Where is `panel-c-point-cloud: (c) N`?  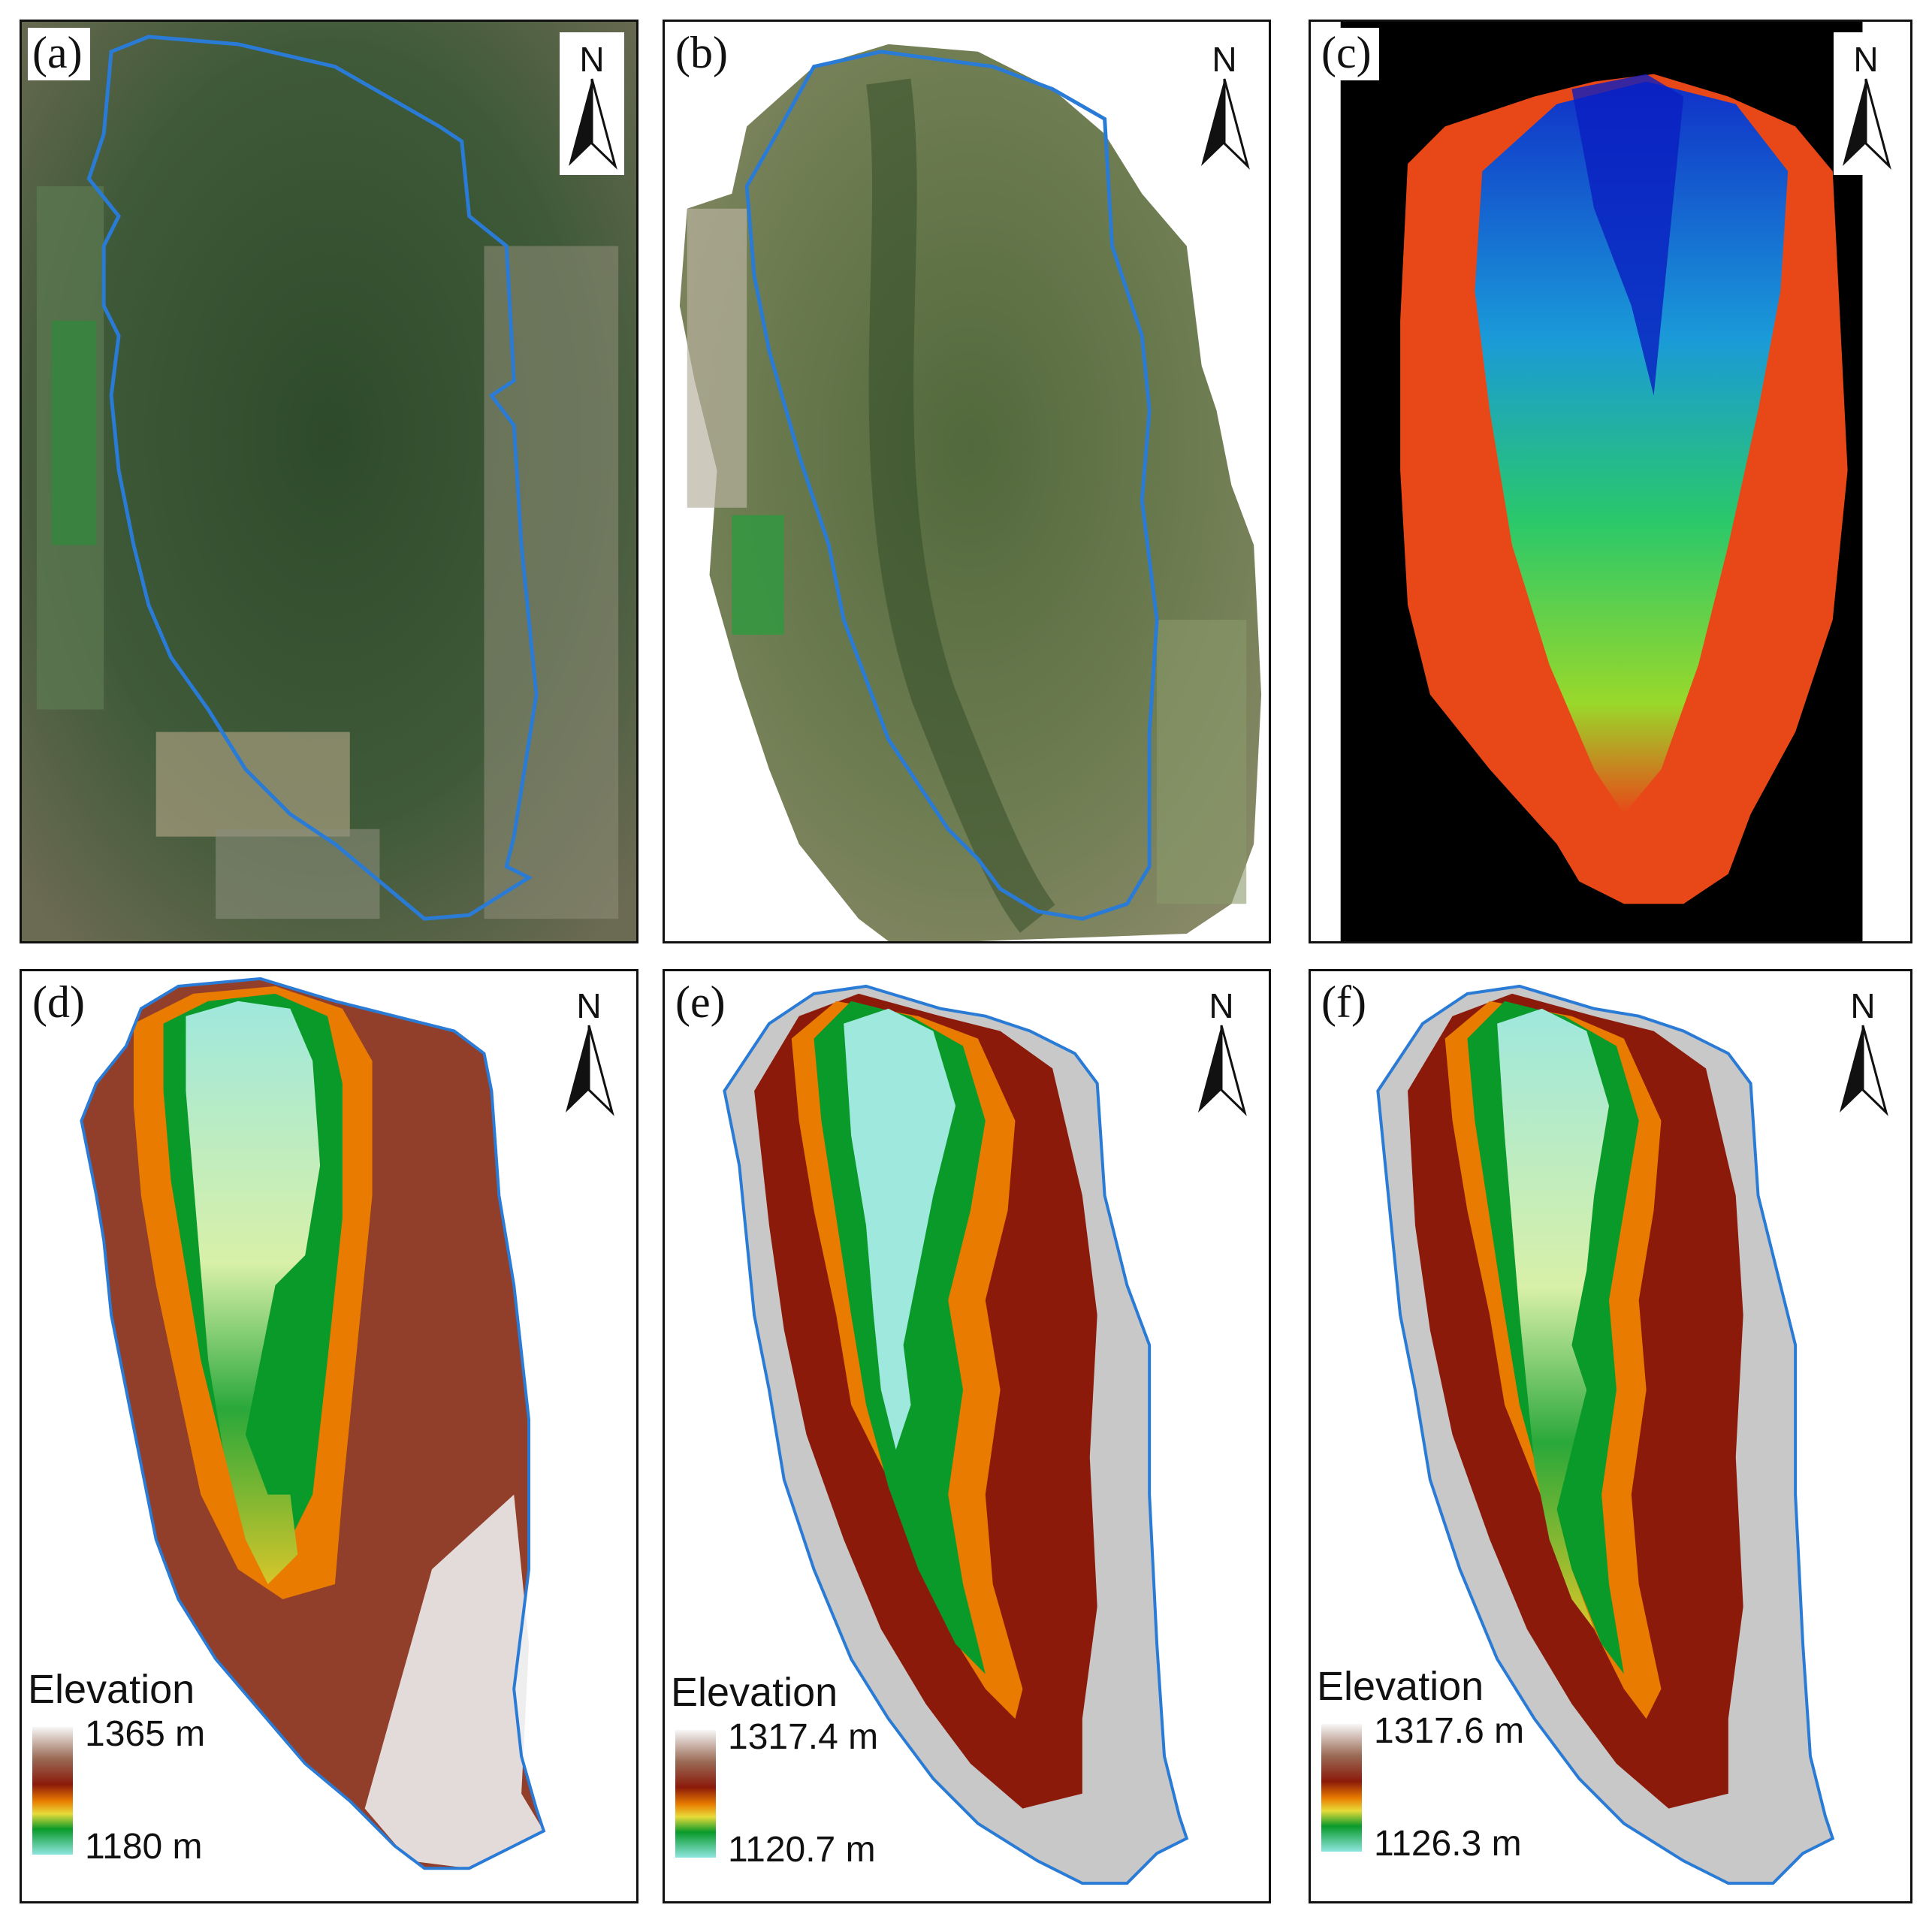
panel-c-point-cloud: (c) N is located at coordinates (1611, 481).